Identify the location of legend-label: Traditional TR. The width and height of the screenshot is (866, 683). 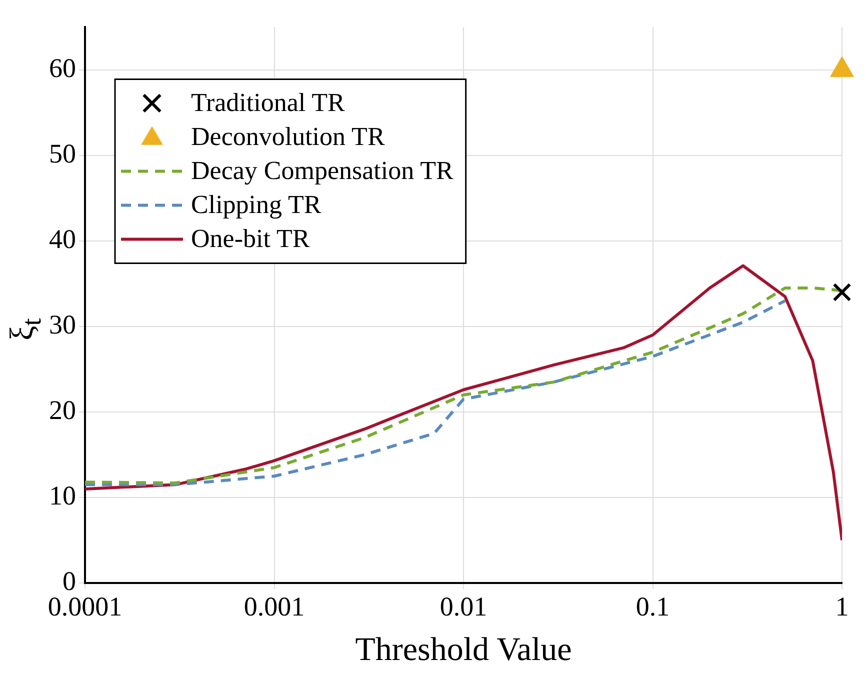
(268, 103).